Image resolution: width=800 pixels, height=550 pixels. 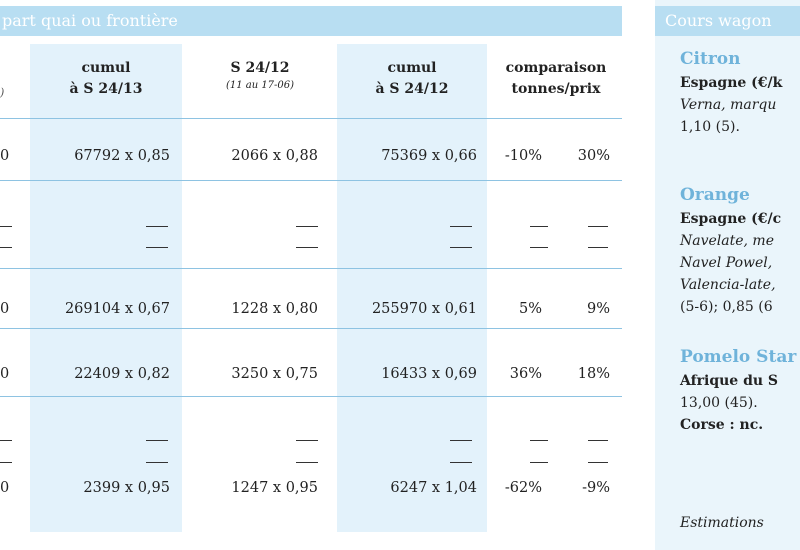 I want to click on variety-line: Verna, marqu, so click(x=728, y=105).